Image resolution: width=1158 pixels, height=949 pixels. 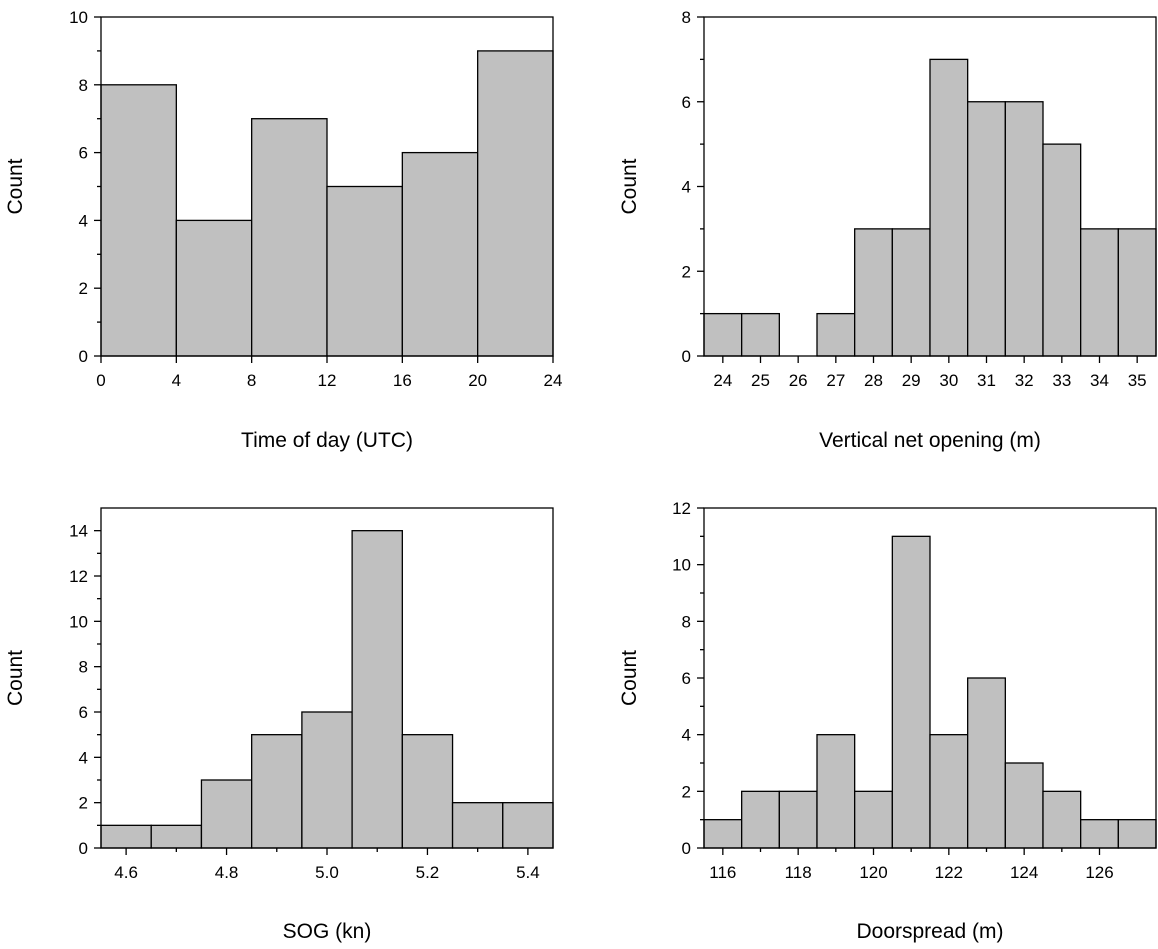 What do you see at coordinates (477, 380) in the screenshot?
I see `x-tick-label: 20` at bounding box center [477, 380].